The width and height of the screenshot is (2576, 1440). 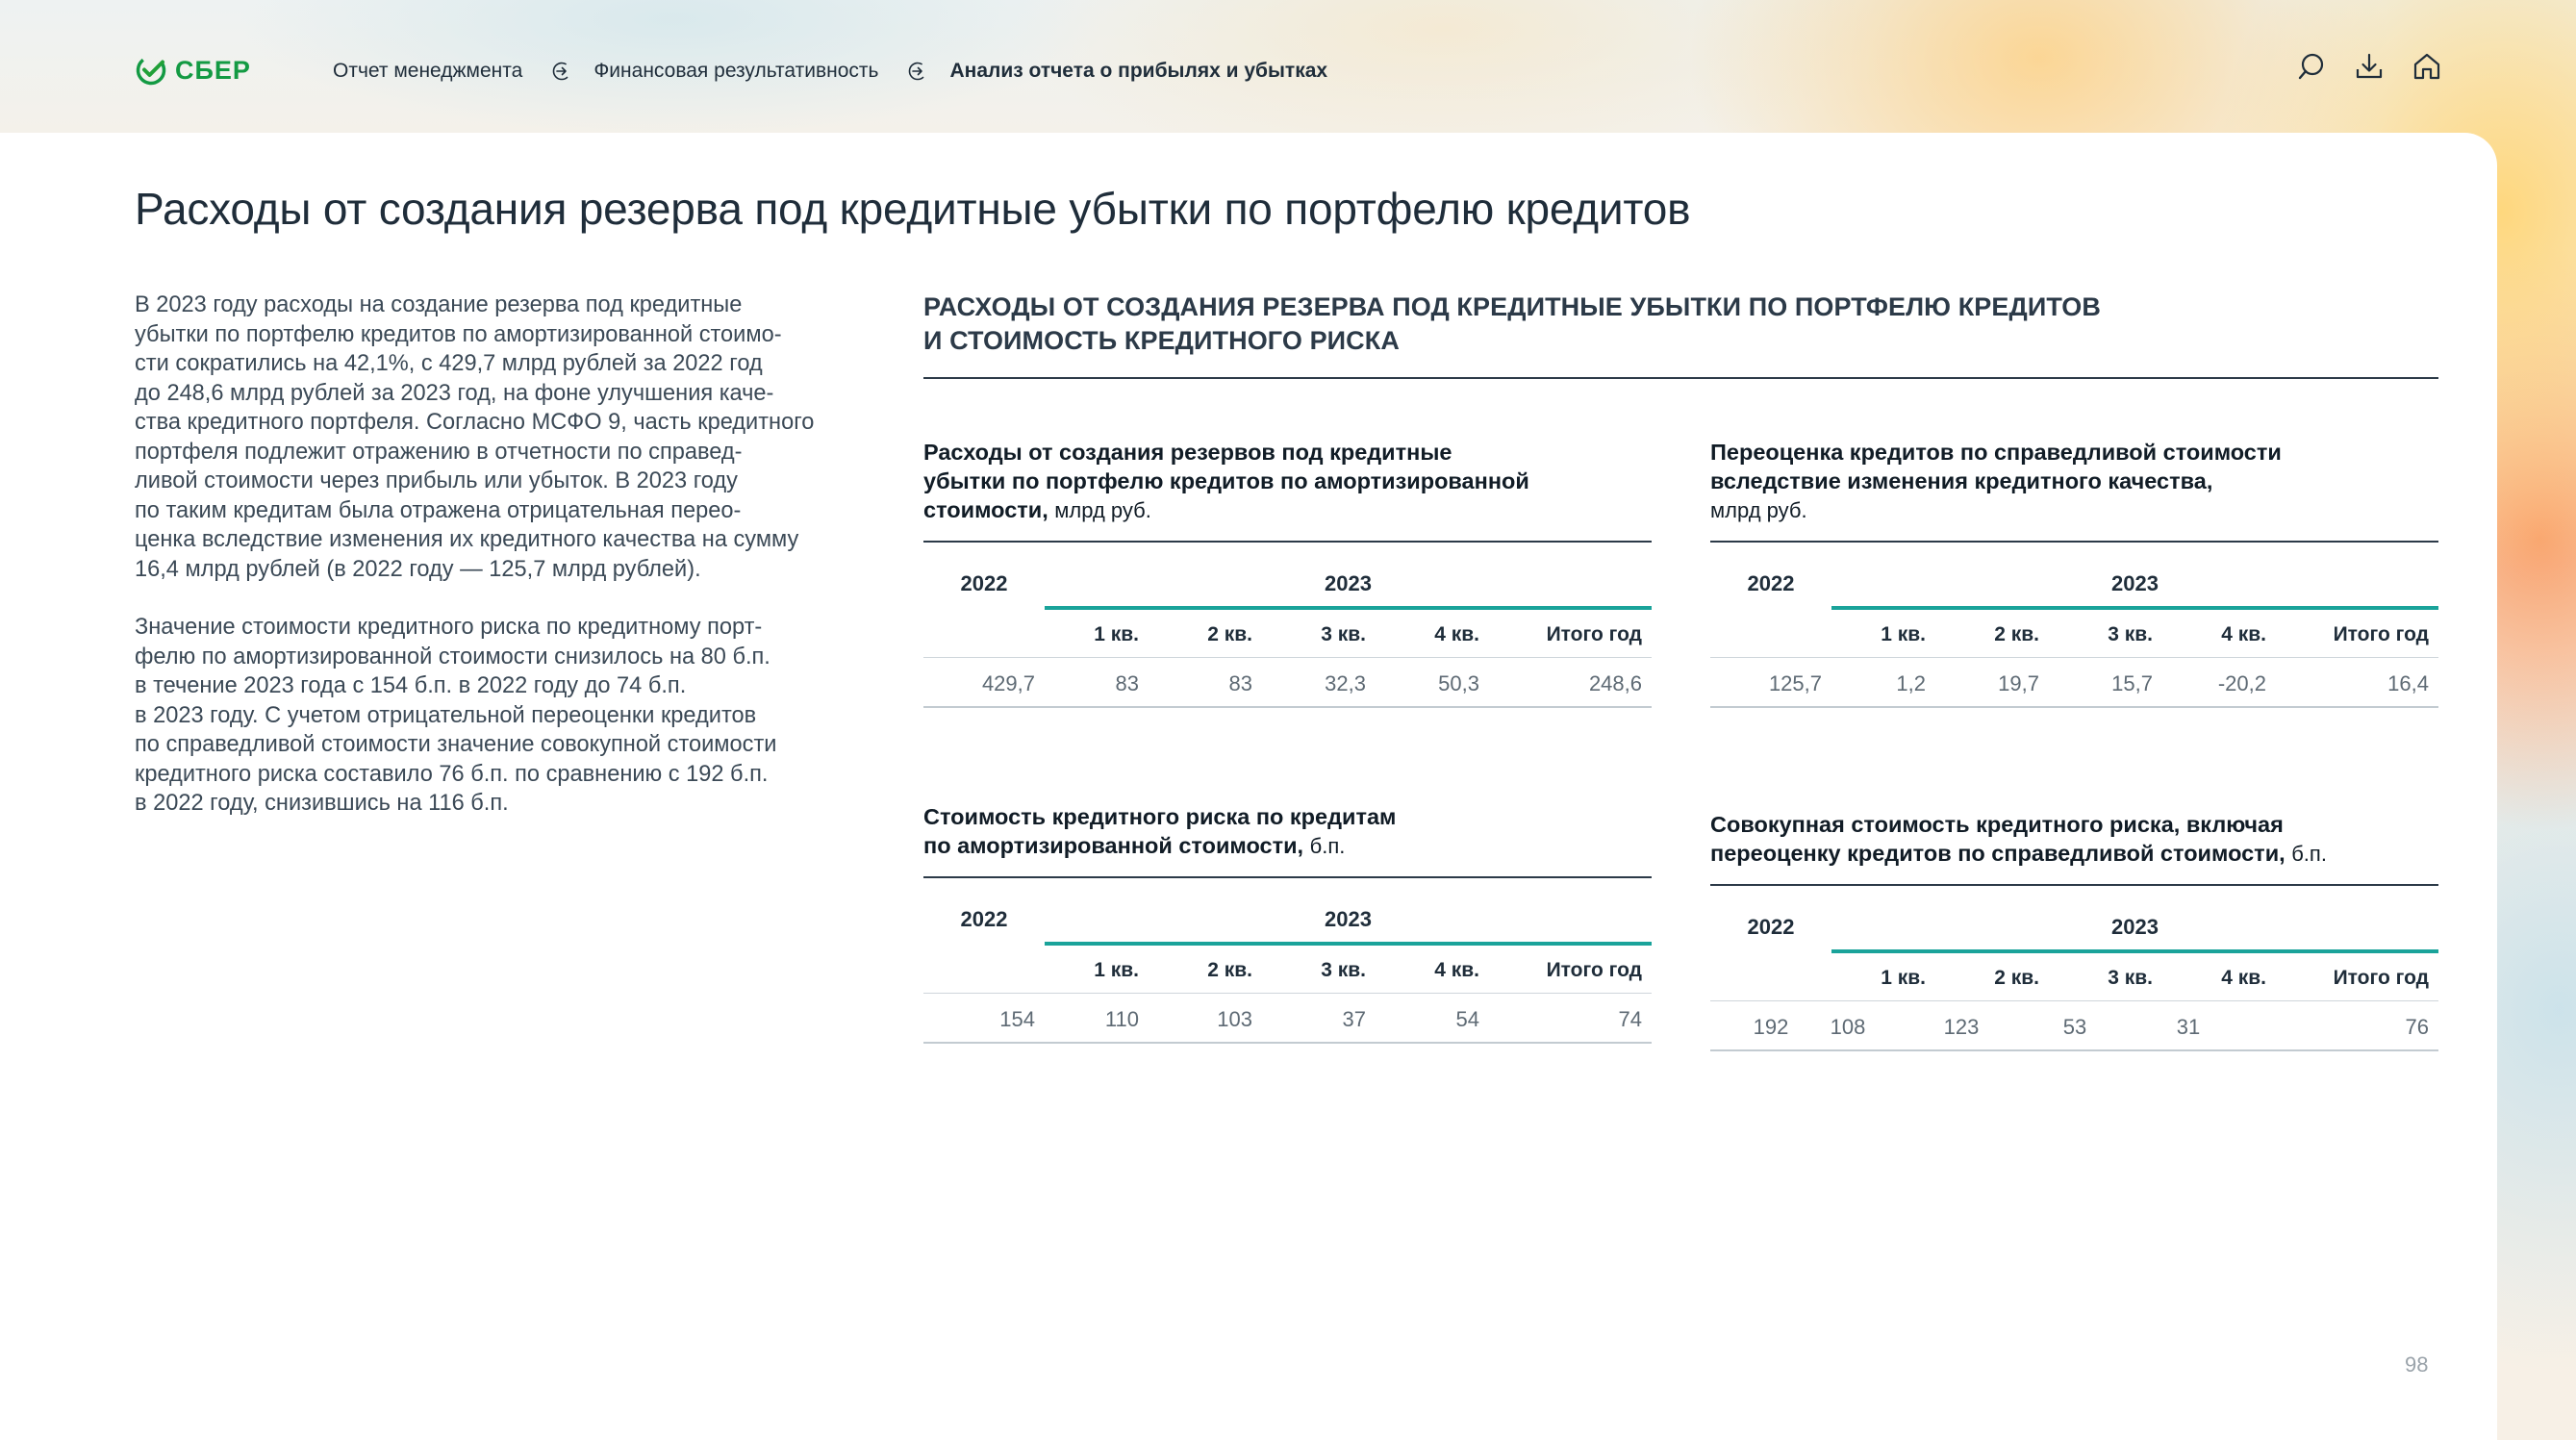 I want to click on value-prev-year: 125,7, so click(x=1795, y=683).